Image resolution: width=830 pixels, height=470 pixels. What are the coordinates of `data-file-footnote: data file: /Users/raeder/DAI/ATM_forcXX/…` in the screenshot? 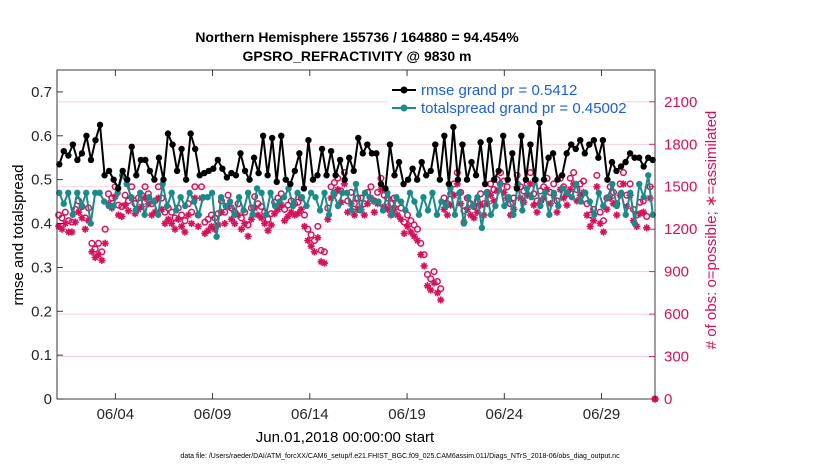 It's located at (400, 456).